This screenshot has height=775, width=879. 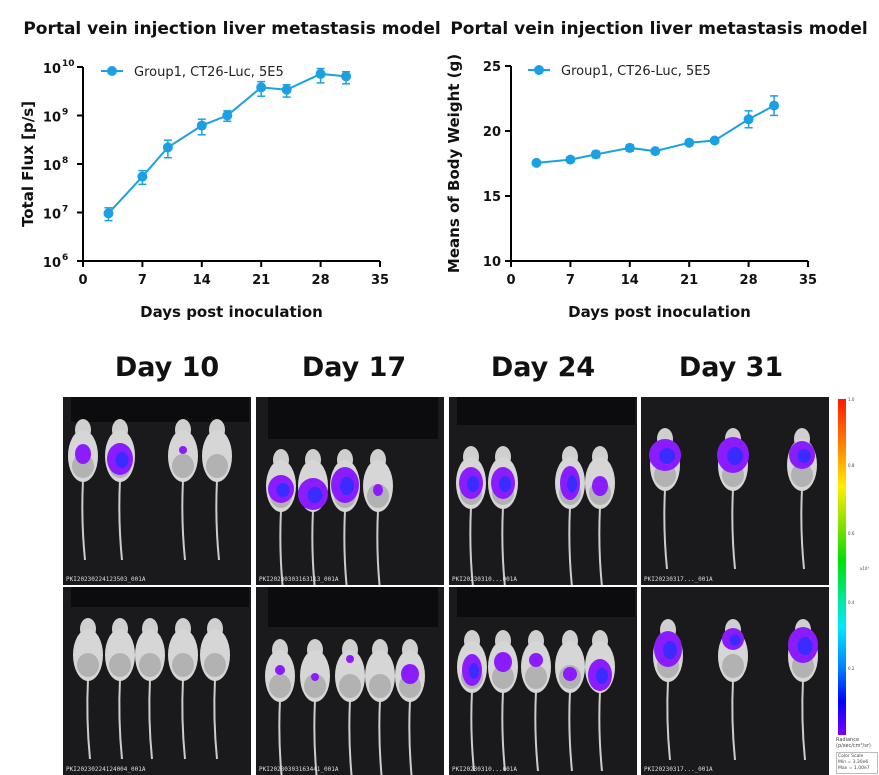 I want to click on bioluminescence-image-panel: PKI20230303163441_001A, so click(x=350, y=681).